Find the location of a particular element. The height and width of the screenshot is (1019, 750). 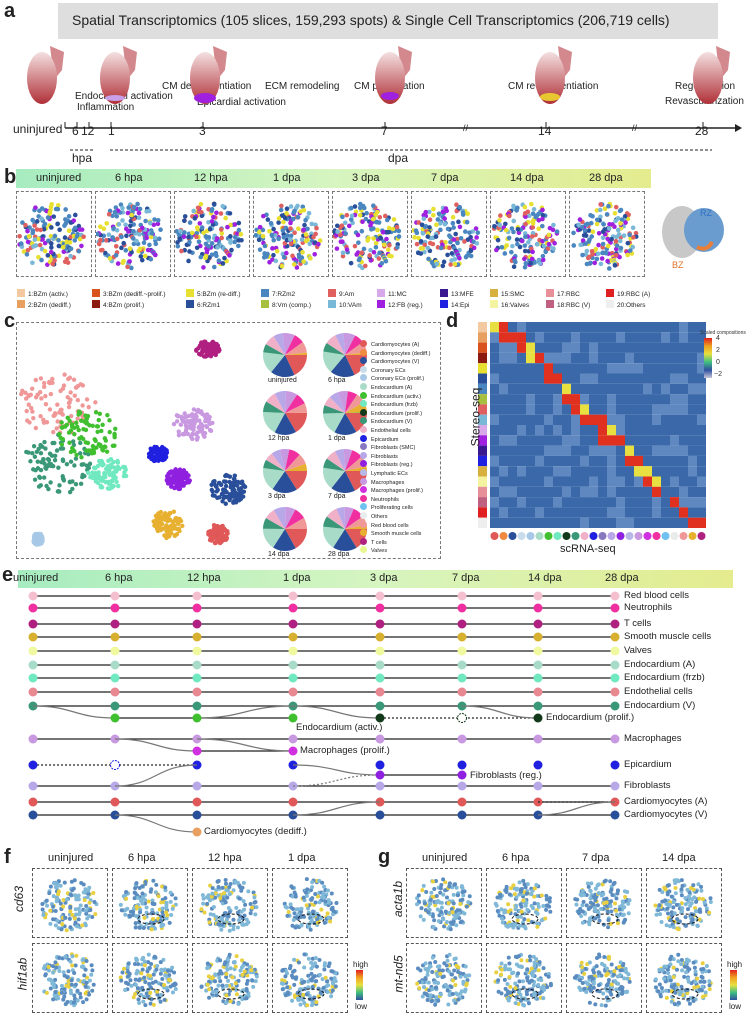

colorbar-tick-4: 4 is located at coordinates (718, 338).